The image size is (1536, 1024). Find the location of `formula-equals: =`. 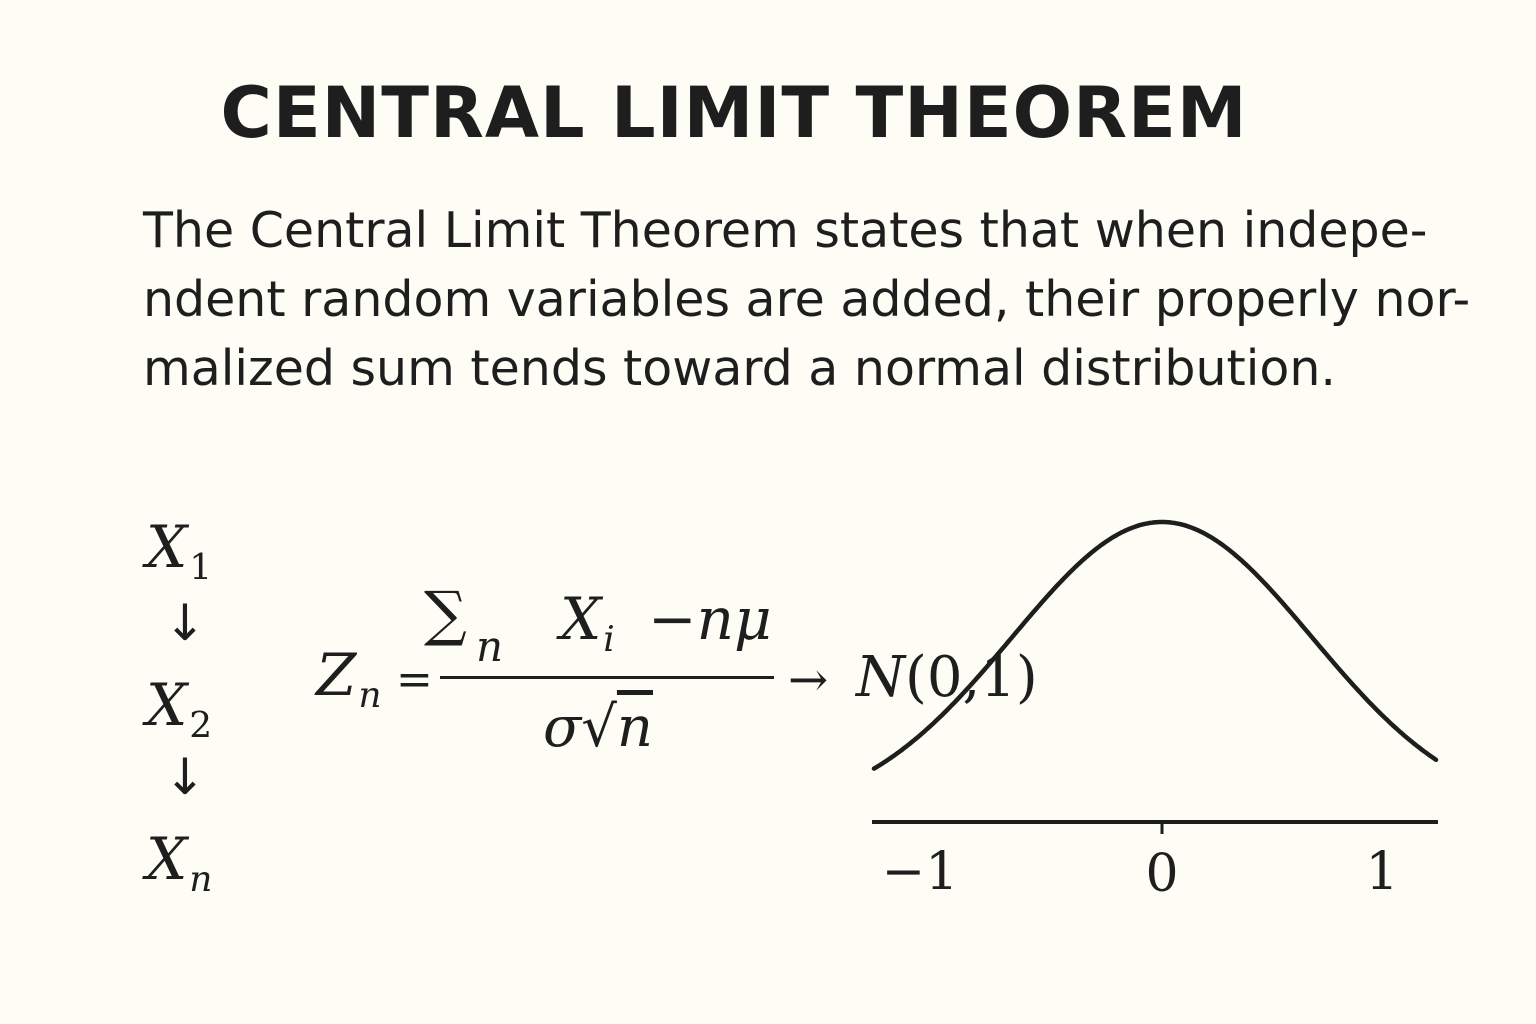

formula-equals: = is located at coordinates (414, 679).